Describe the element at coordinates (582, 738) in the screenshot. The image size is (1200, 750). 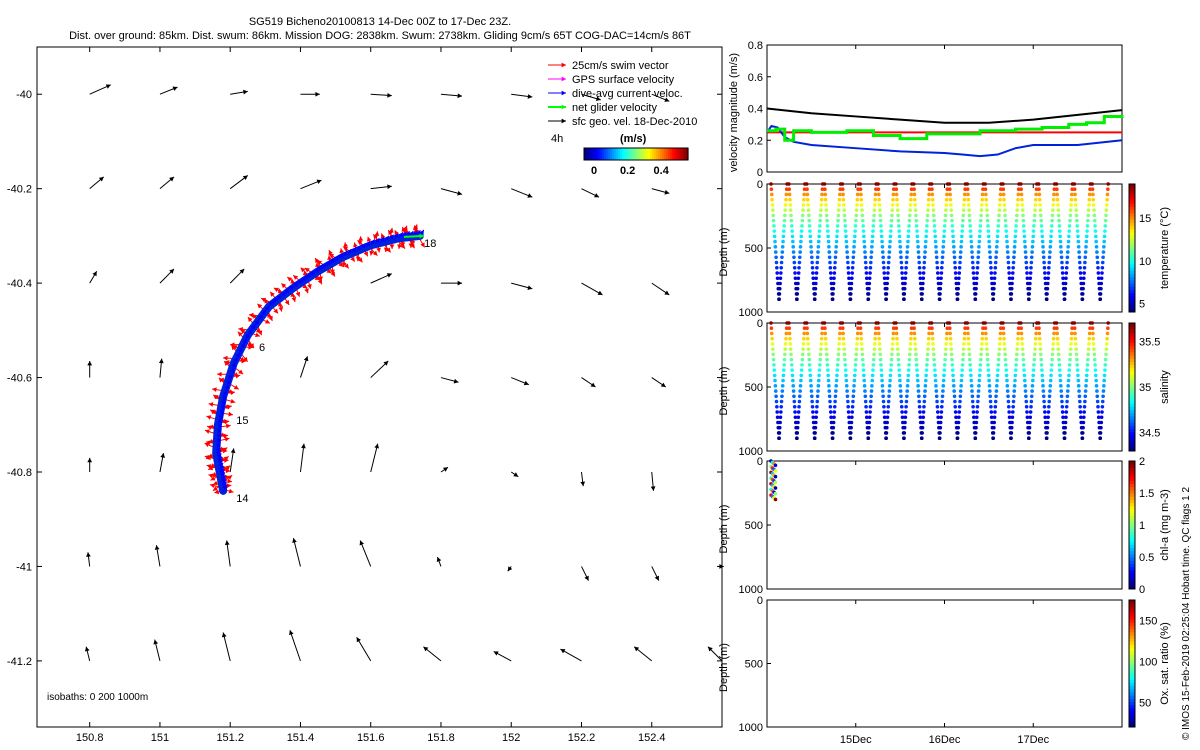
I see `map-xtick-label: 152.2` at that location.